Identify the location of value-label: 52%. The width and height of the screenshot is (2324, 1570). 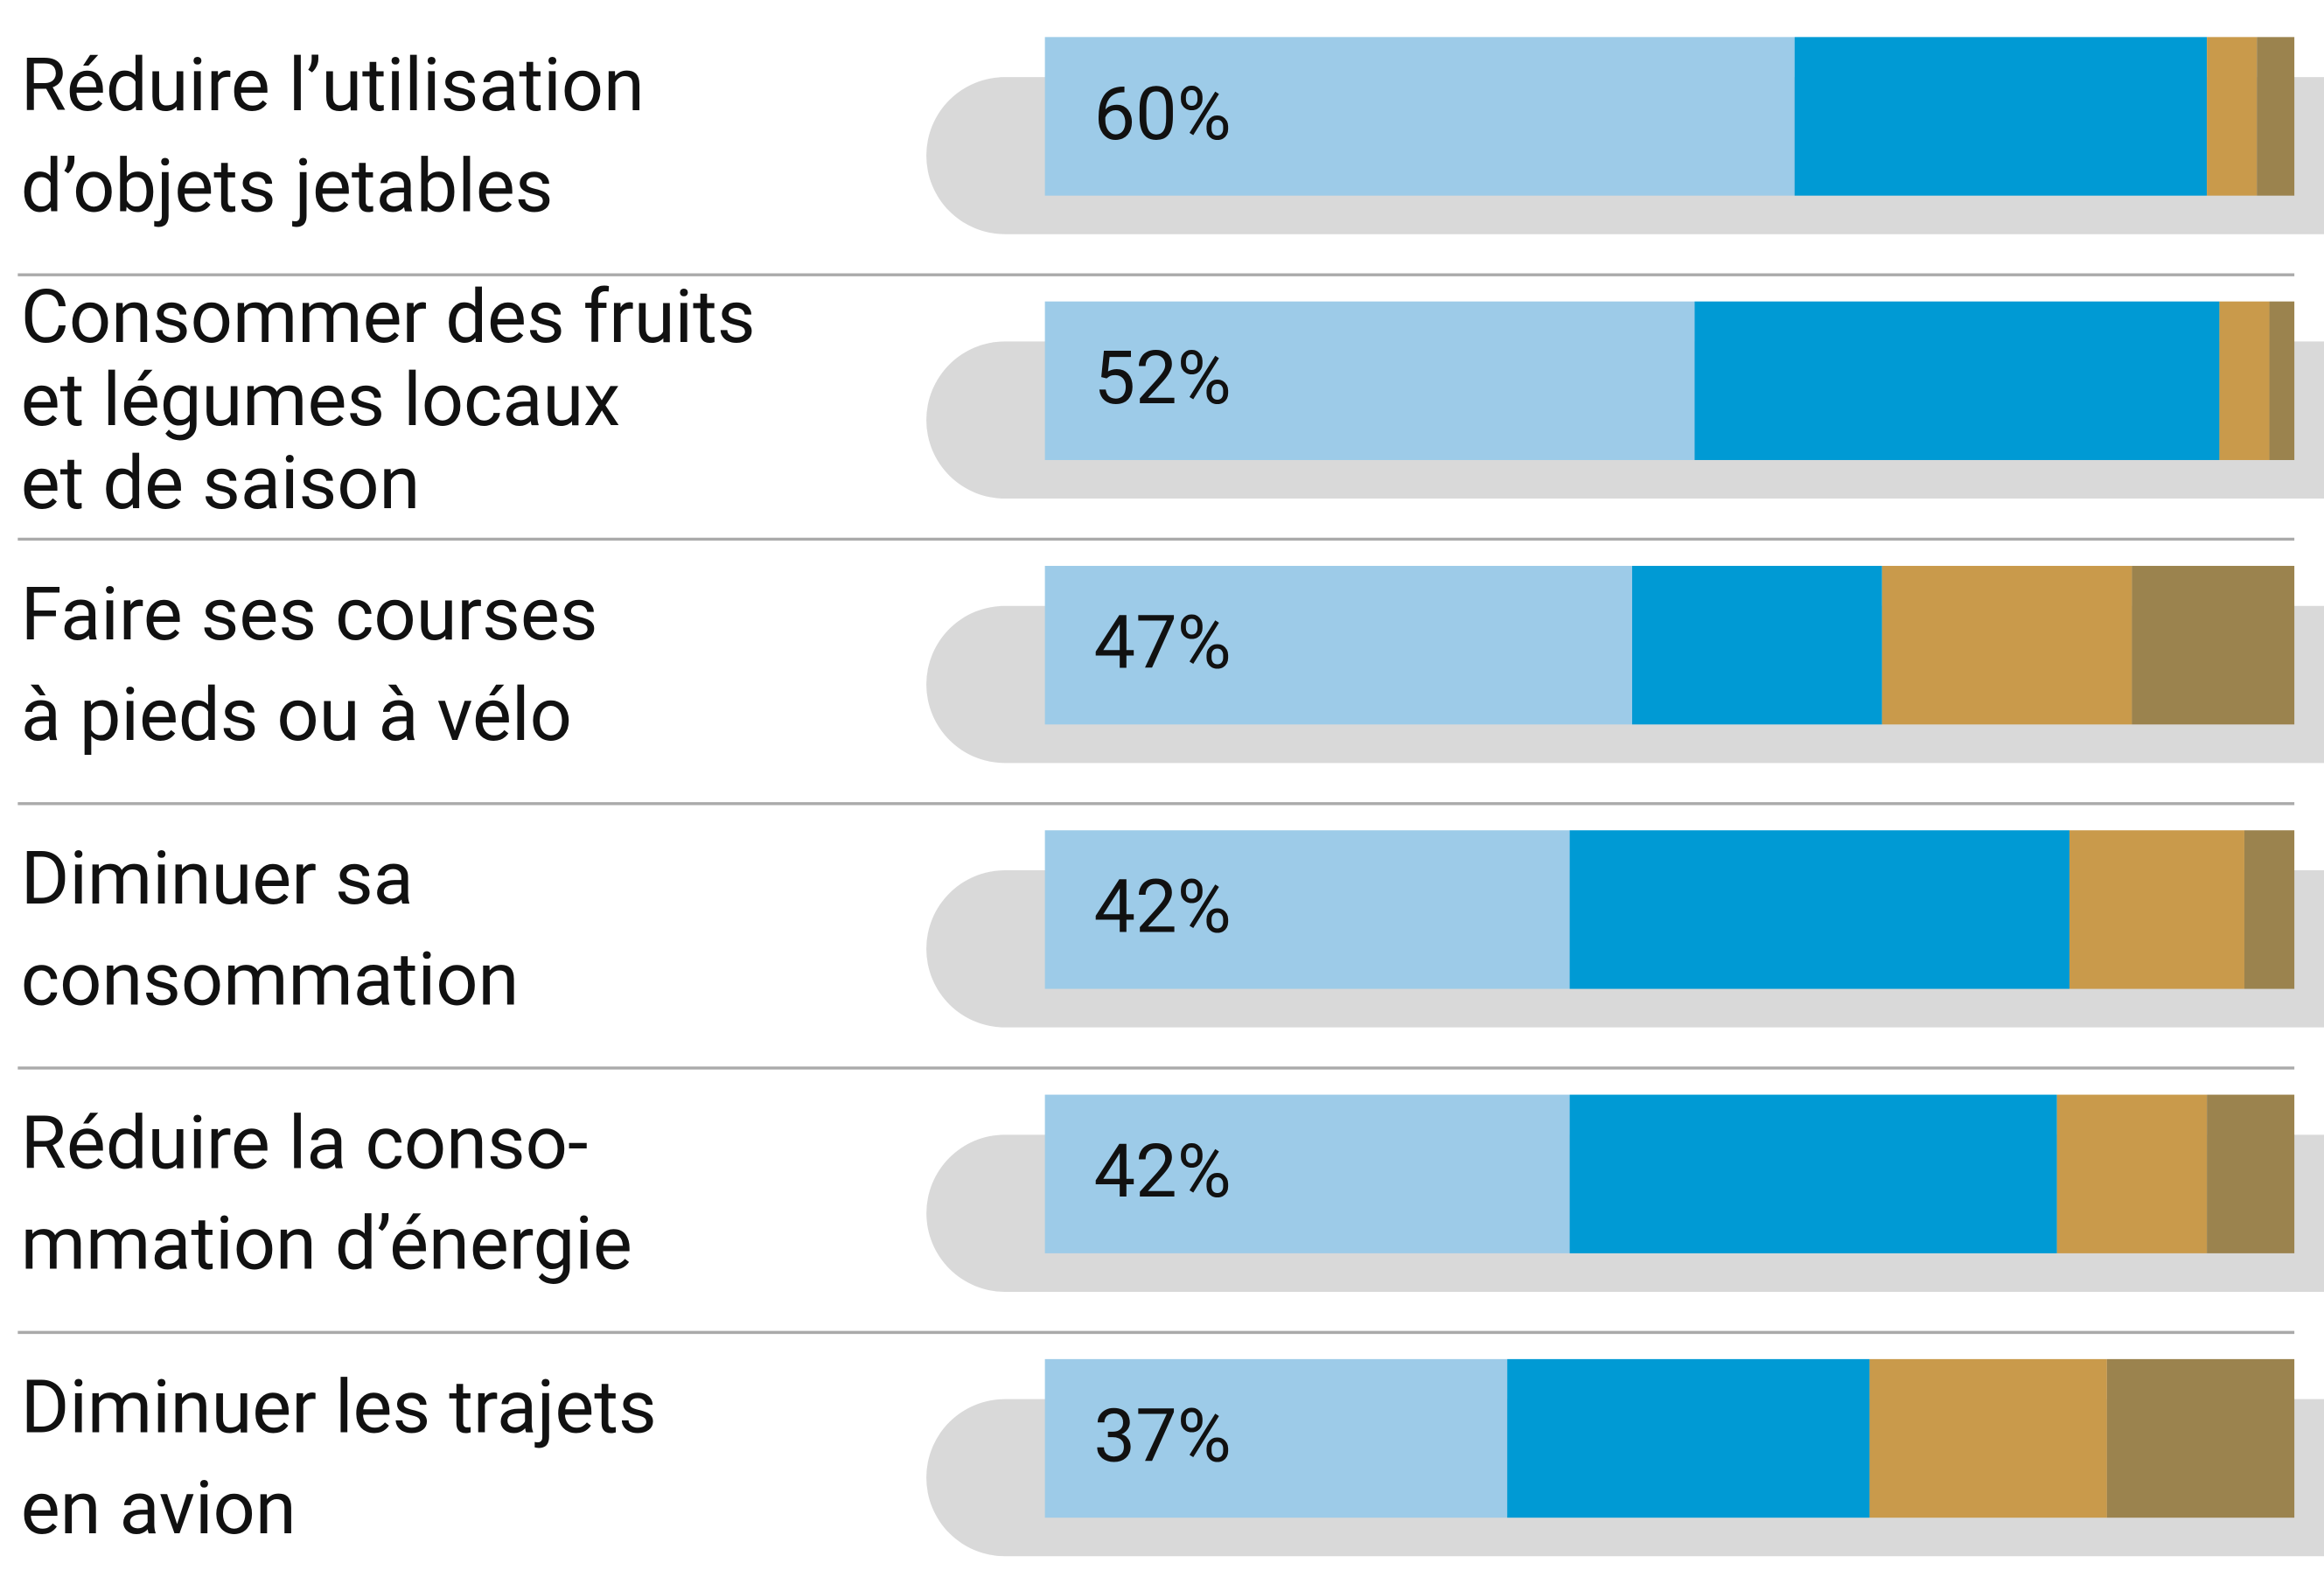
(1163, 378).